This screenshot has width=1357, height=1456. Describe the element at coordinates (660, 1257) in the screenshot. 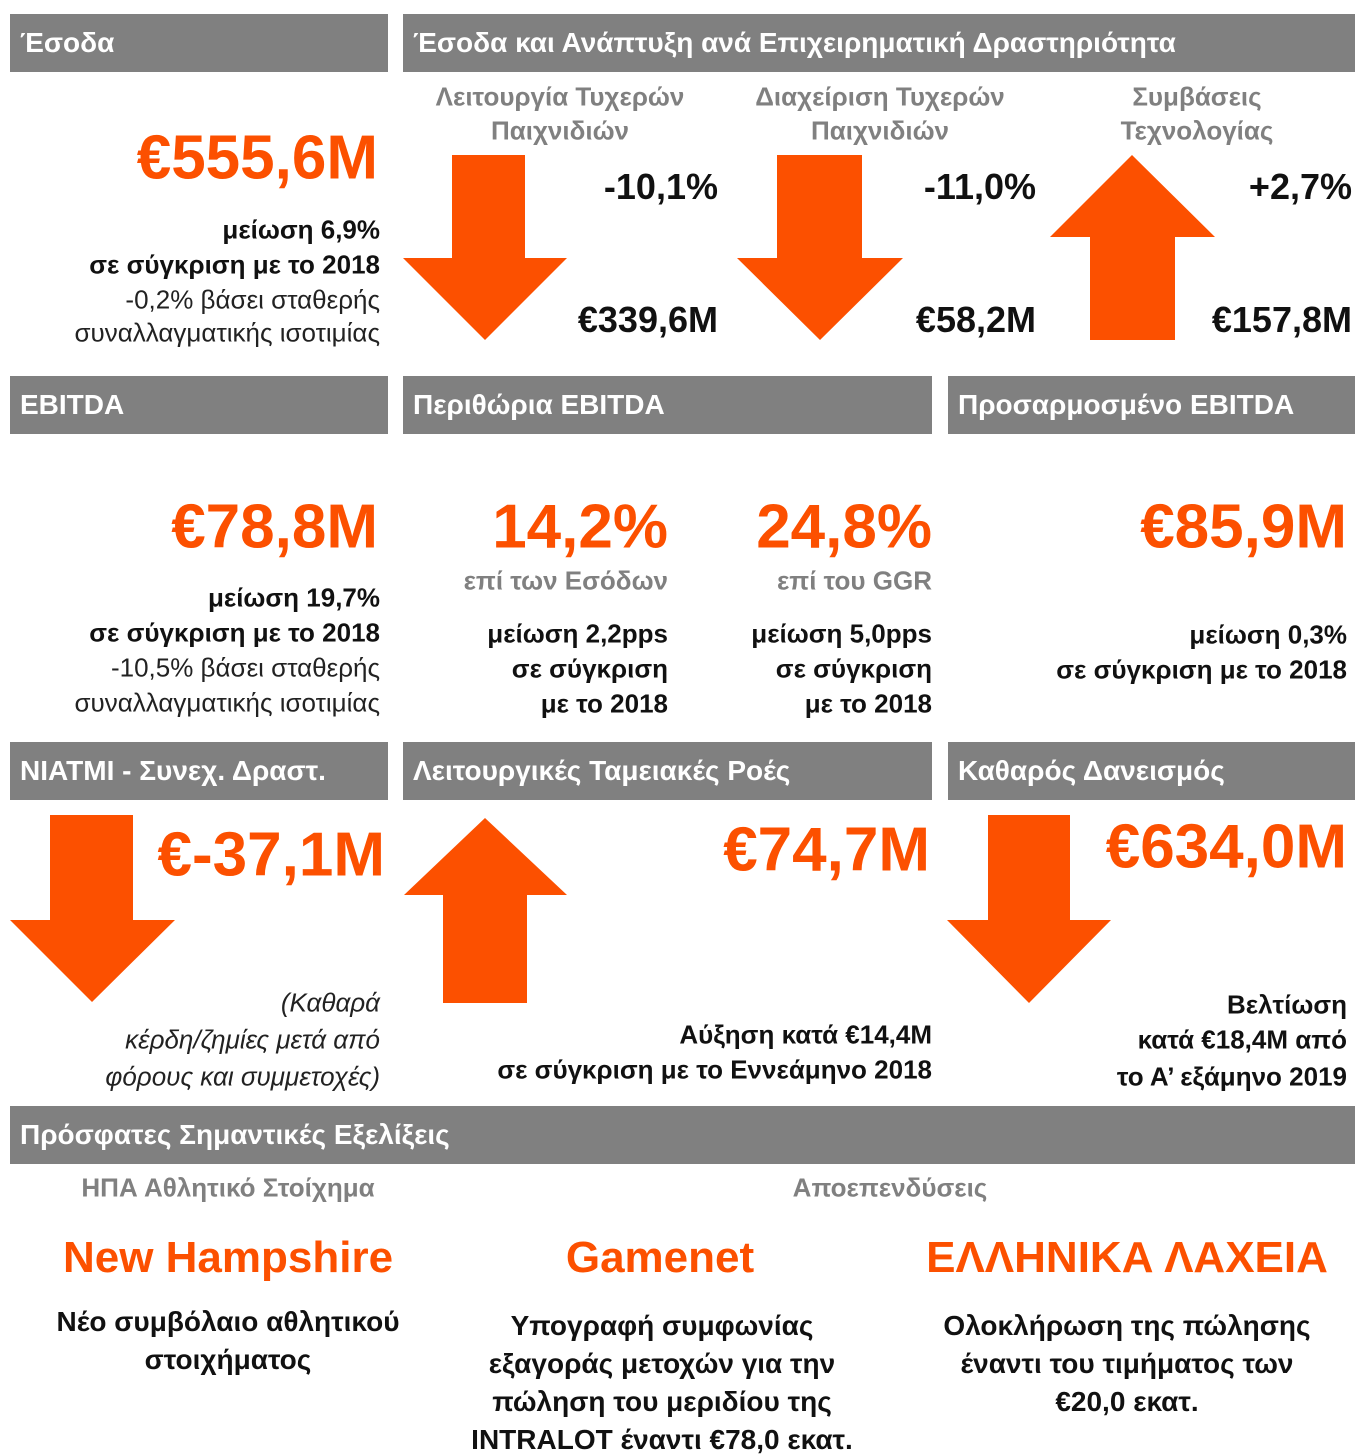

I see `item-title: Gamenet` at that location.